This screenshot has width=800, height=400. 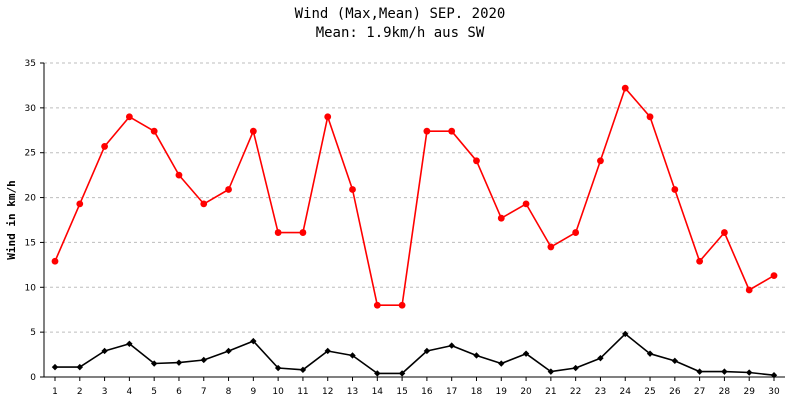 What do you see at coordinates (30, 243) in the screenshot?
I see `y-tick-label-15: 15` at bounding box center [30, 243].